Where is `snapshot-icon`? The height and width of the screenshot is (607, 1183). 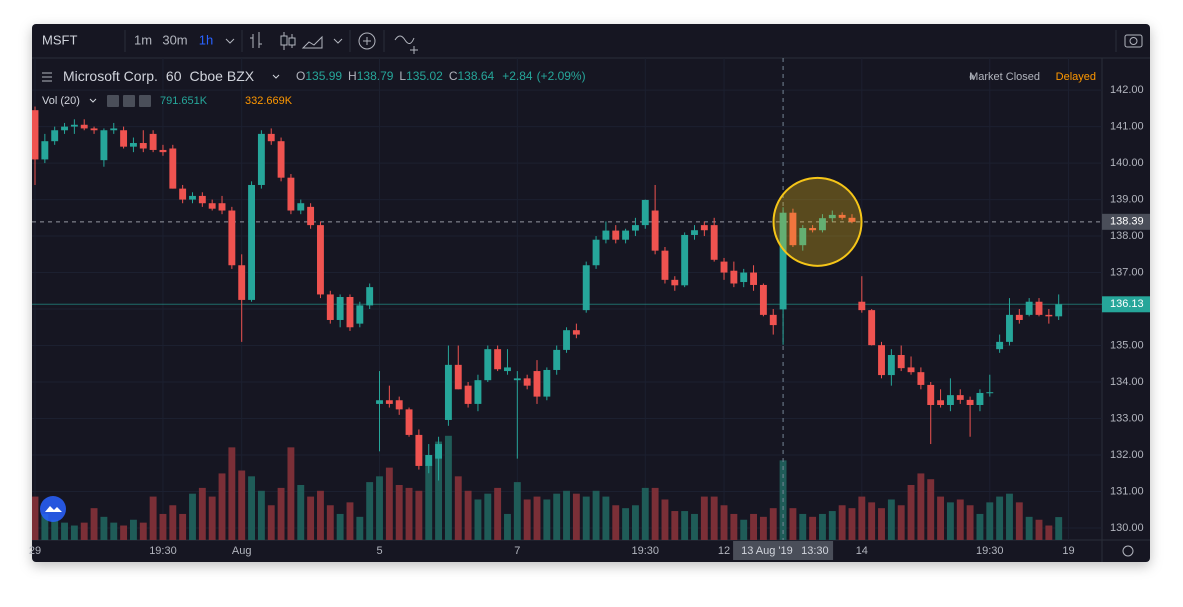 snapshot-icon is located at coordinates (1133, 41).